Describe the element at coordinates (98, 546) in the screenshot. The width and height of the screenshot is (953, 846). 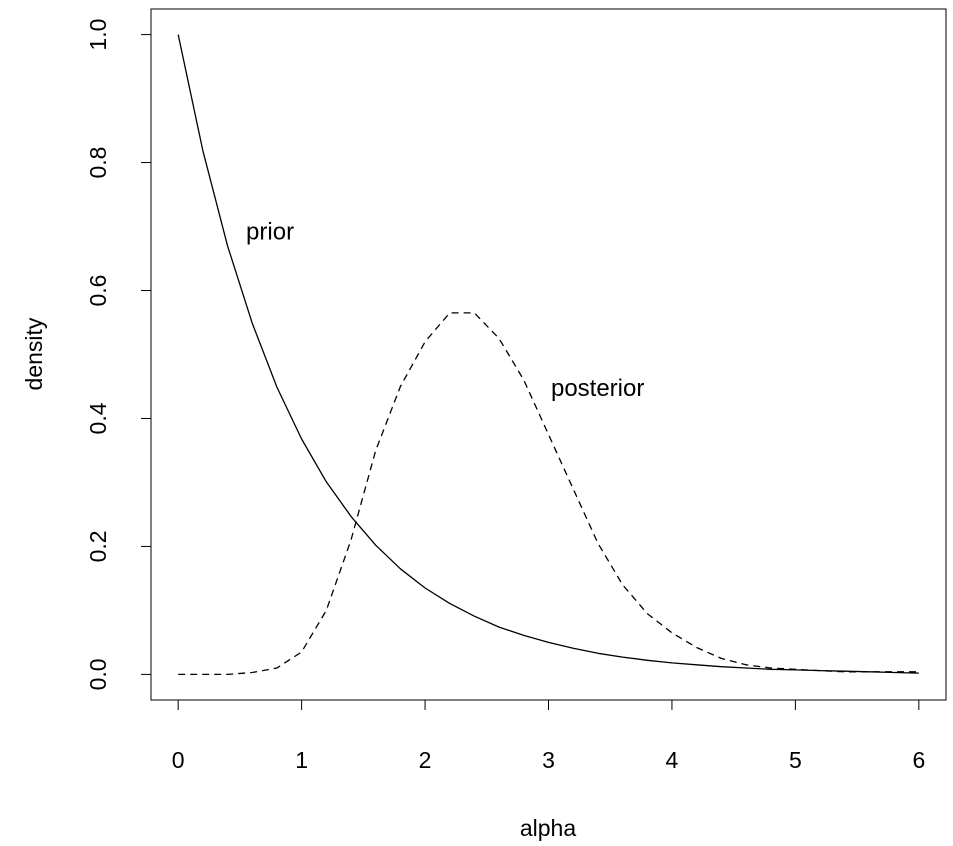
I see `y-tick-label: 0.2` at that location.